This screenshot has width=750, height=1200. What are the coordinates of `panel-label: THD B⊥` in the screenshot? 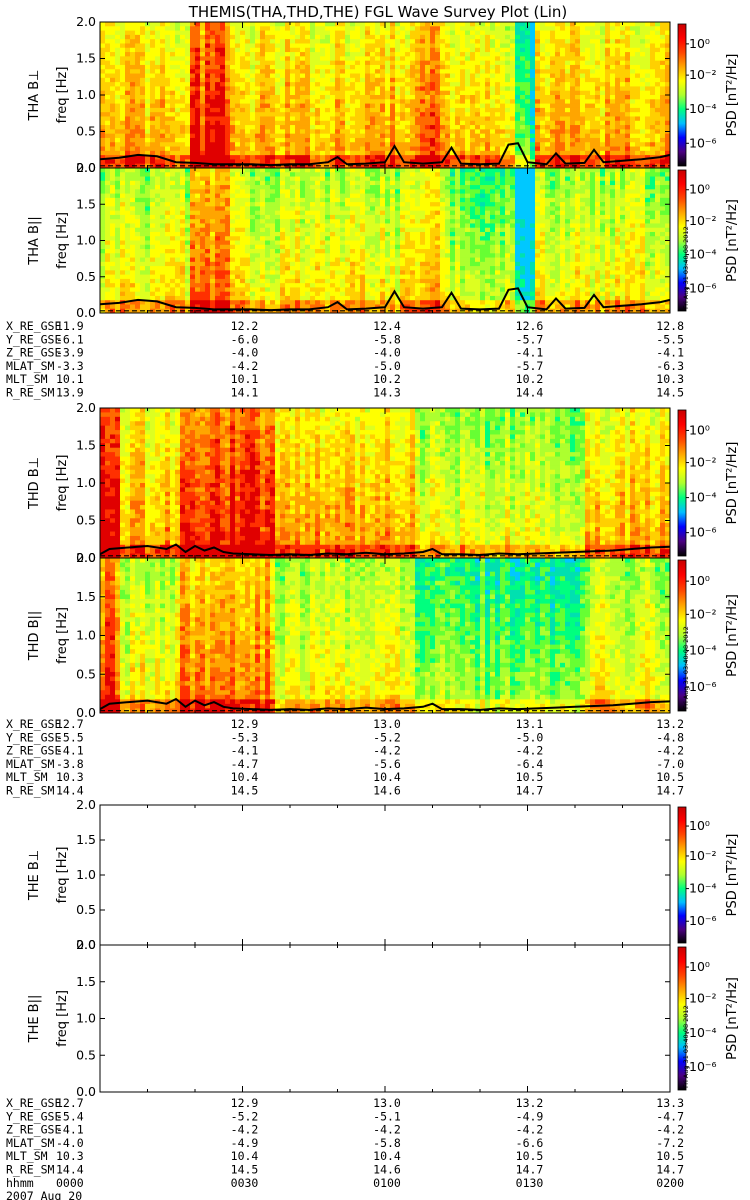 It's located at (34, 483).